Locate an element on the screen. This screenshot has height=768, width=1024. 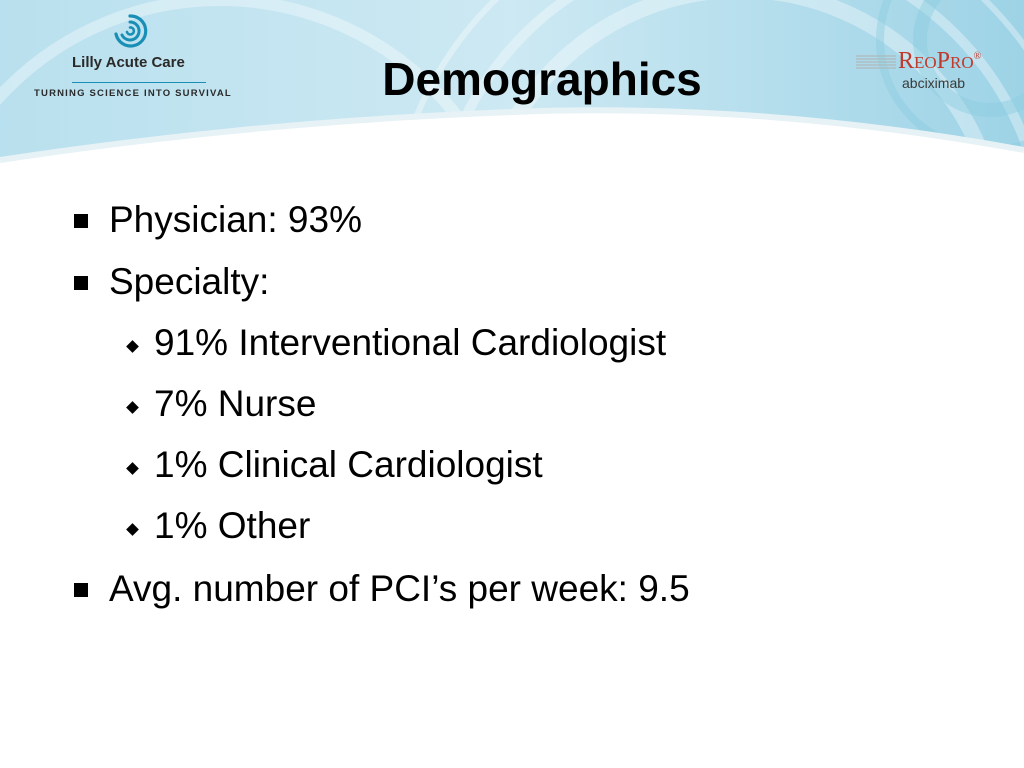
slide-title: Demographics is located at coordinates (542, 79).